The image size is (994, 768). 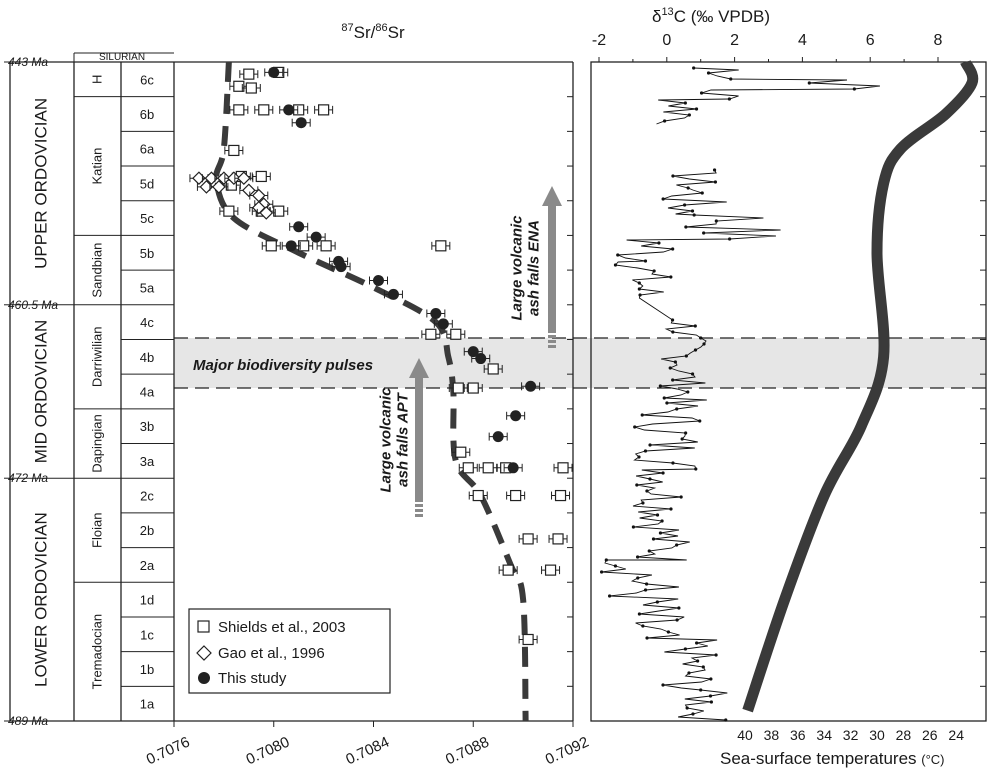 I want to click on d13c-x-tick-label: -2, so click(x=599, y=40).